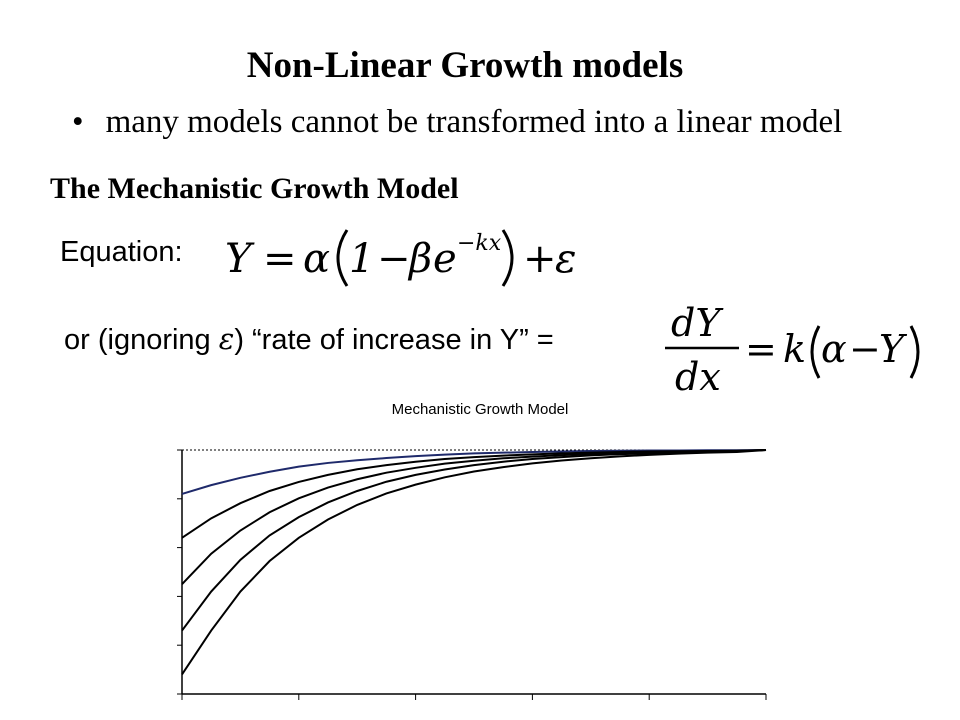  Describe the element at coordinates (565, 259) in the screenshot. I see `eq-epsilon: ε` at that location.